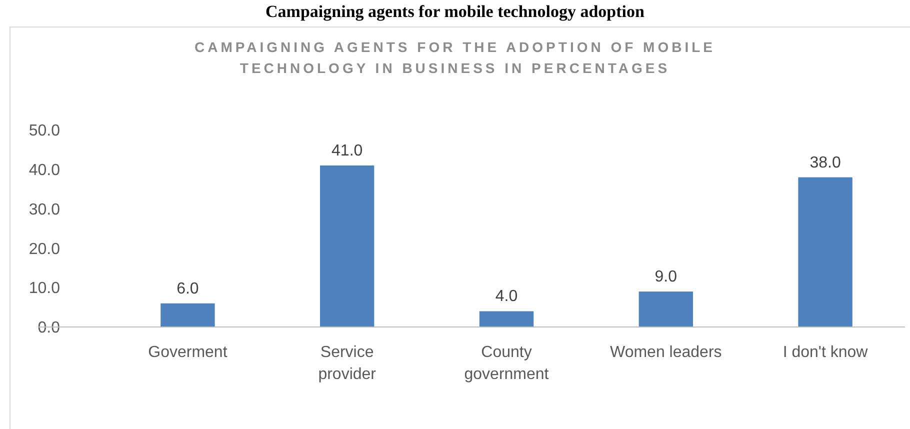  Describe the element at coordinates (455, 11) in the screenshot. I see `chart-title: Campaigning agents for mobile technology adoption` at that location.